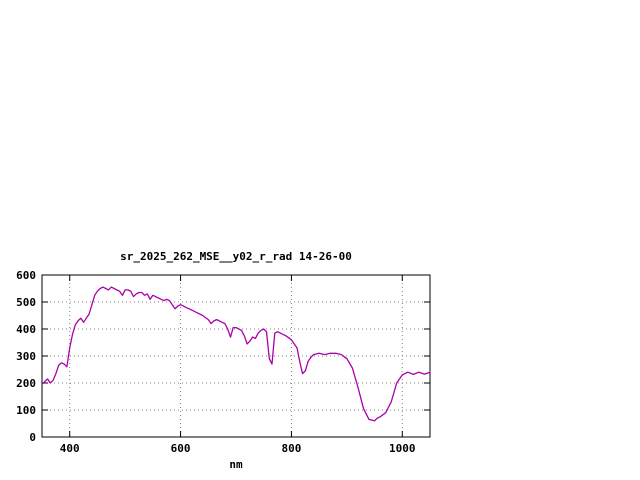 The height and width of the screenshot is (480, 640). Describe the element at coordinates (236, 256) in the screenshot. I see `chart-title: sr_2025_262_MSE__y02_r_rad 14-26-00` at that location.